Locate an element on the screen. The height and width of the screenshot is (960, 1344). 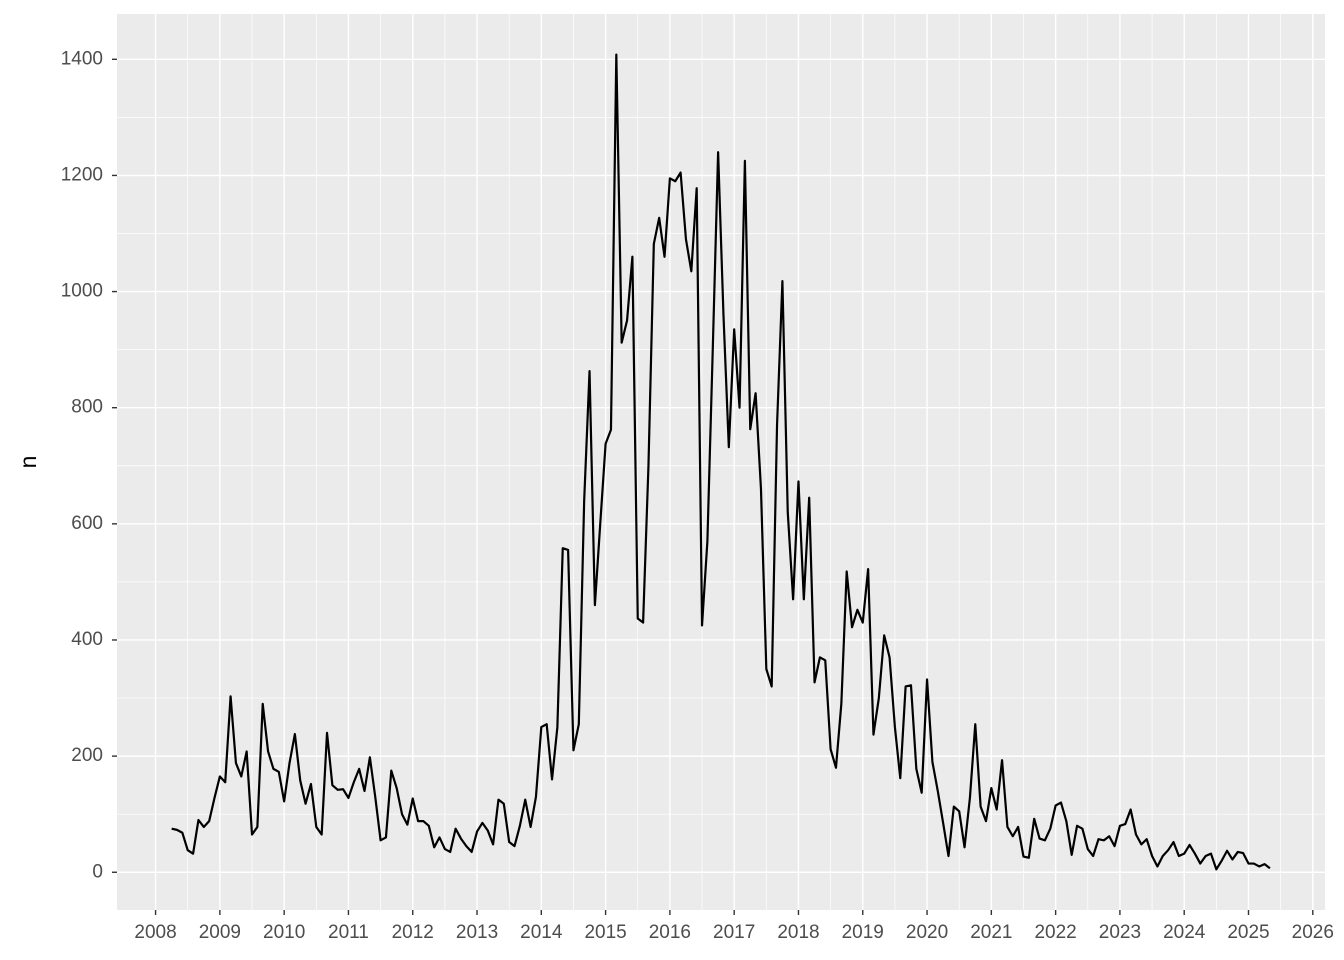
y-tick-label: 1200 is located at coordinates (82, 174).